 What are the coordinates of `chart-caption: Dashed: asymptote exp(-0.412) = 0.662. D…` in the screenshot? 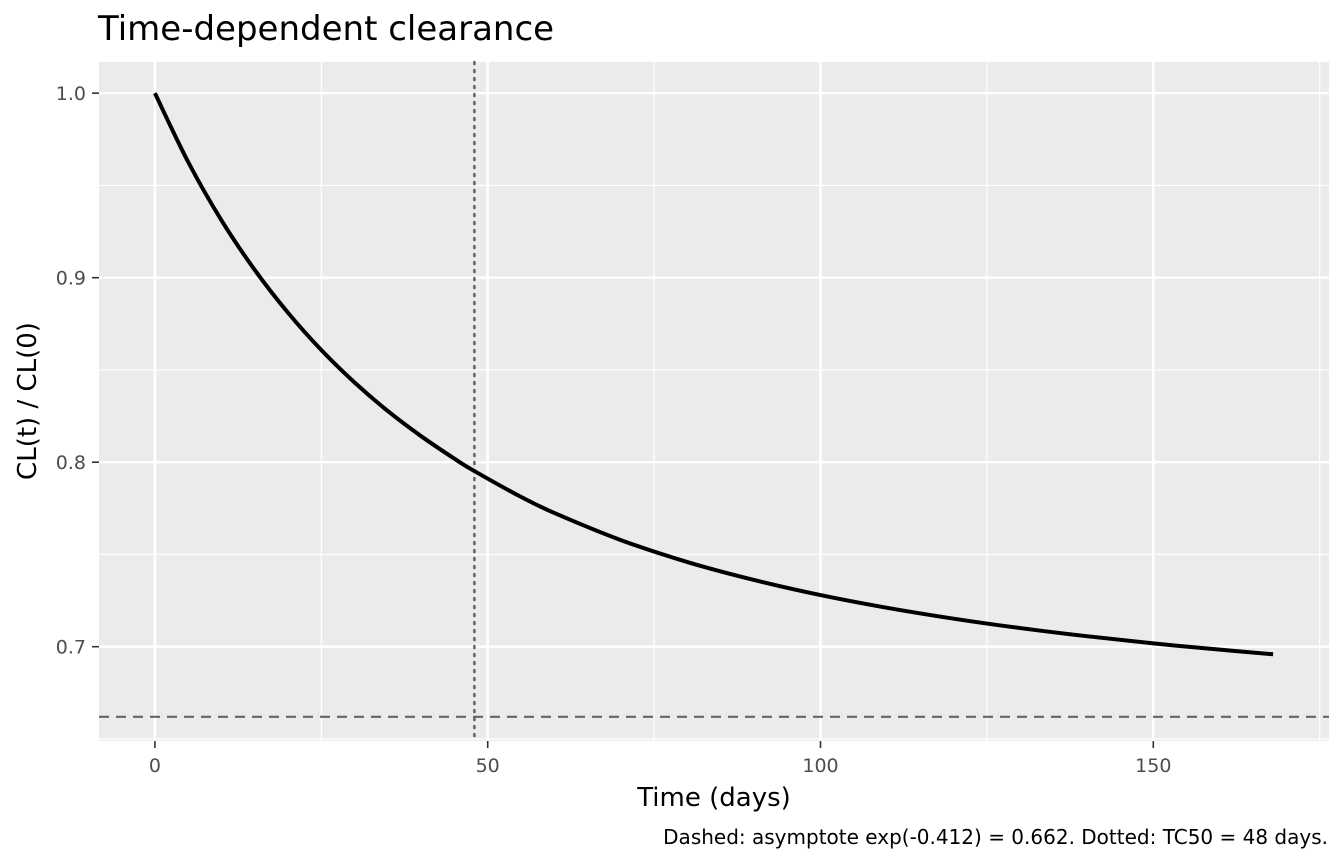 It's located at (995, 837).